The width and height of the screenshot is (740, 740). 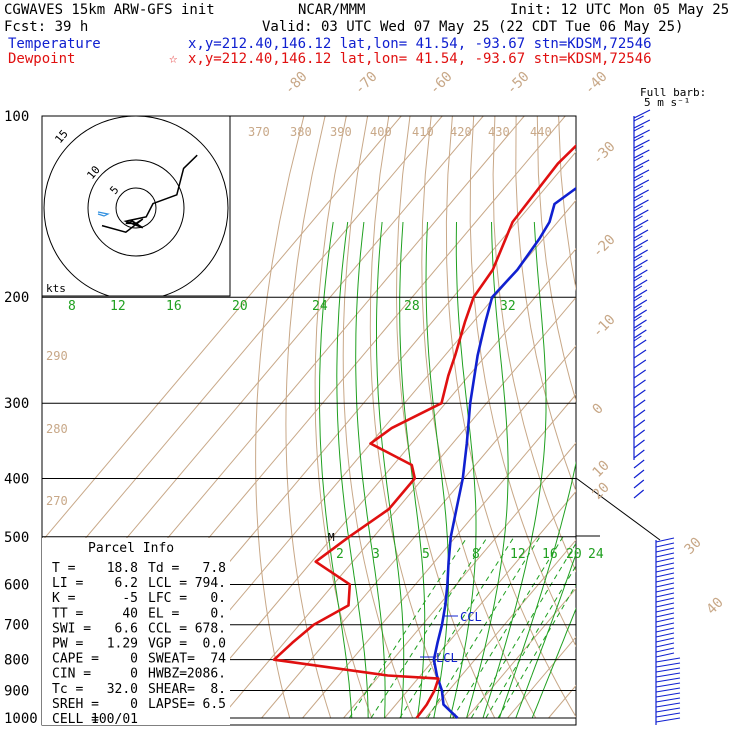 I want to click on org-label: NCAR/MMM, so click(x=331, y=10).